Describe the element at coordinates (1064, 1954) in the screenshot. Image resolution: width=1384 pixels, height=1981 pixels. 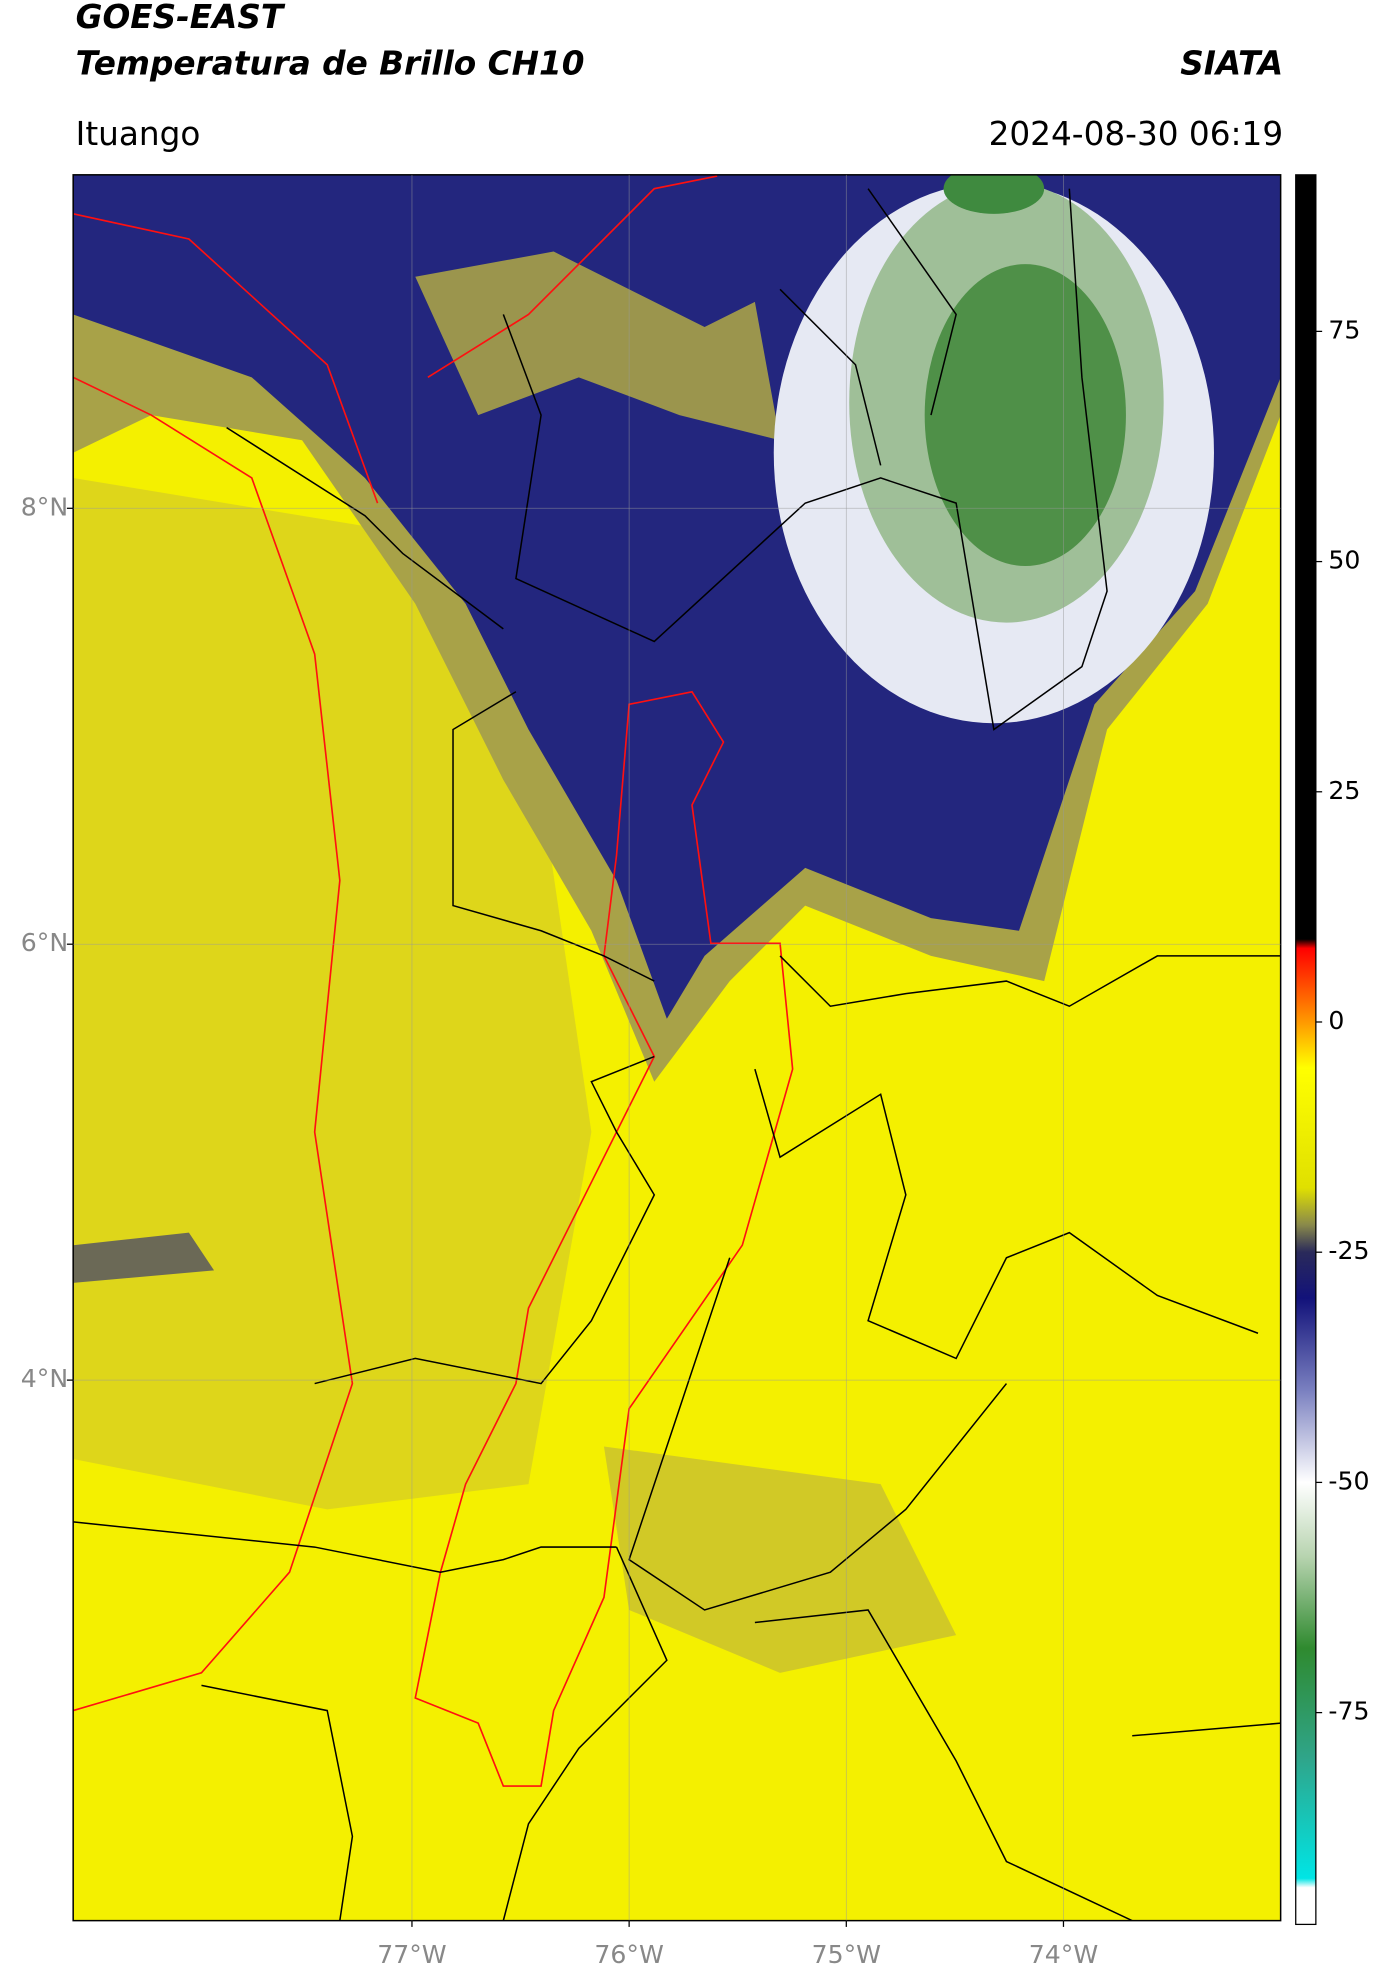
I see `lon-label: 74°W` at that location.